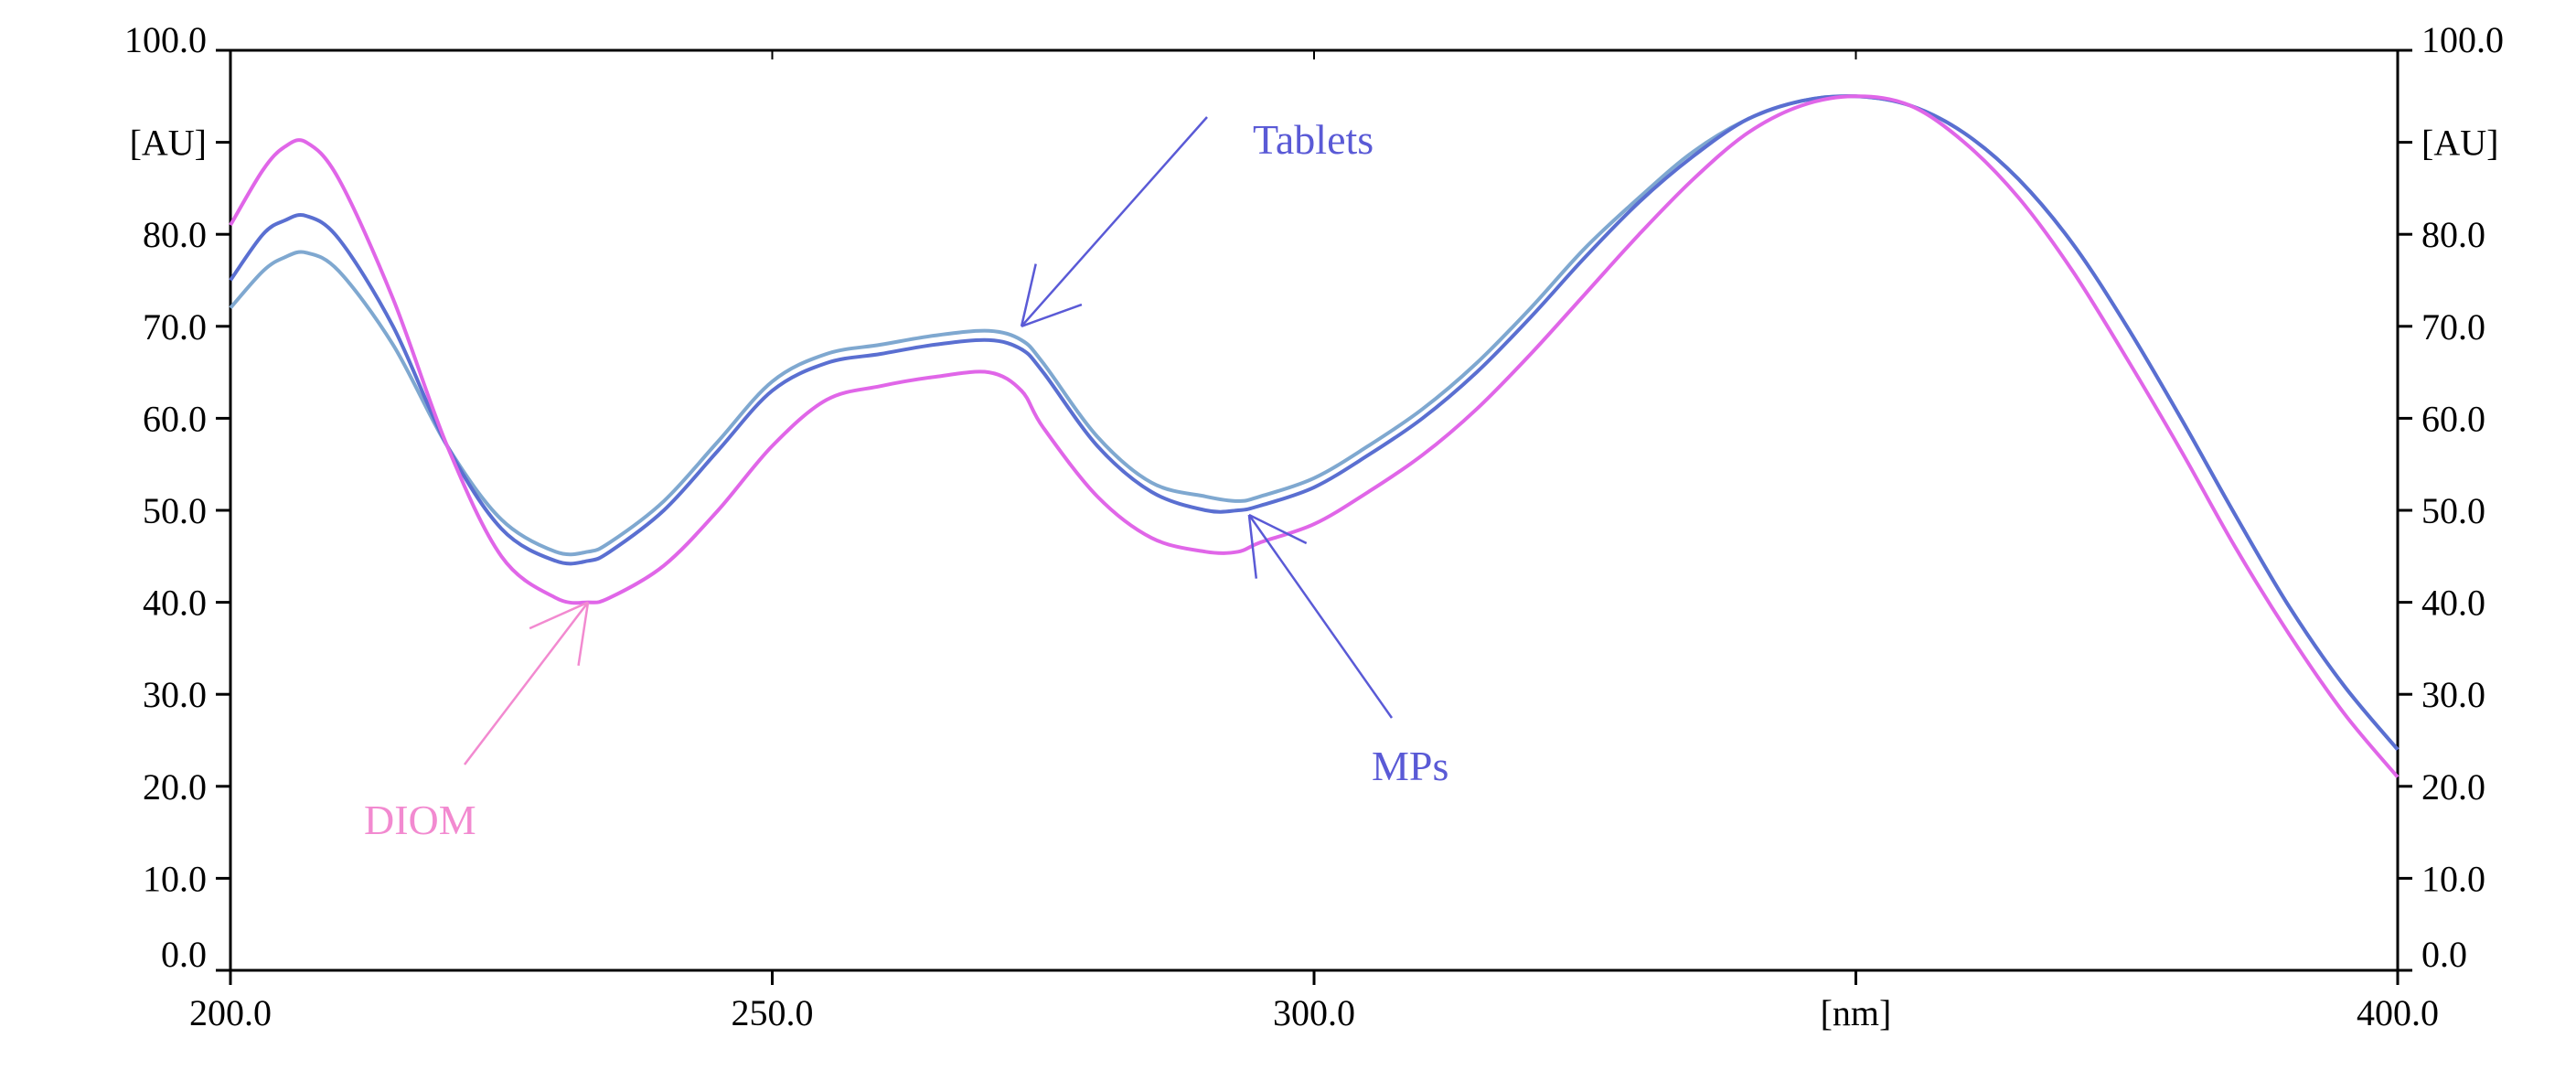 The width and height of the screenshot is (2576, 1070). I want to click on y-tick-label-left: 50.0, so click(175, 510).